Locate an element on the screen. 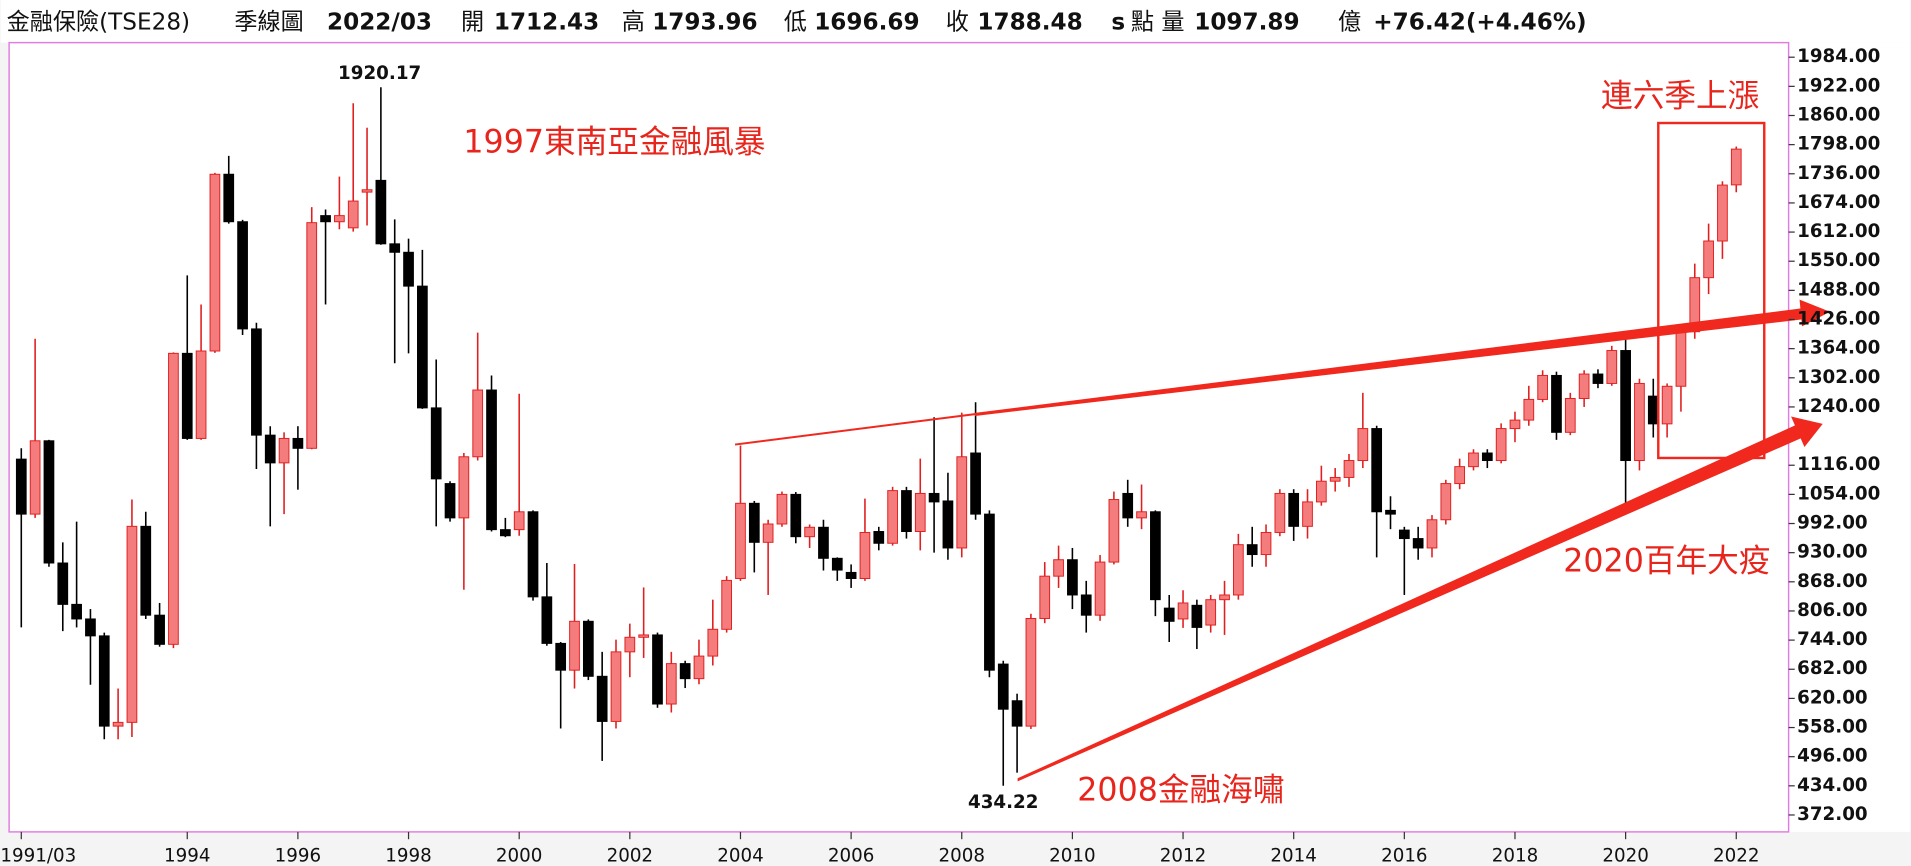  y-tick-label: 558.00 is located at coordinates (1832, 727).